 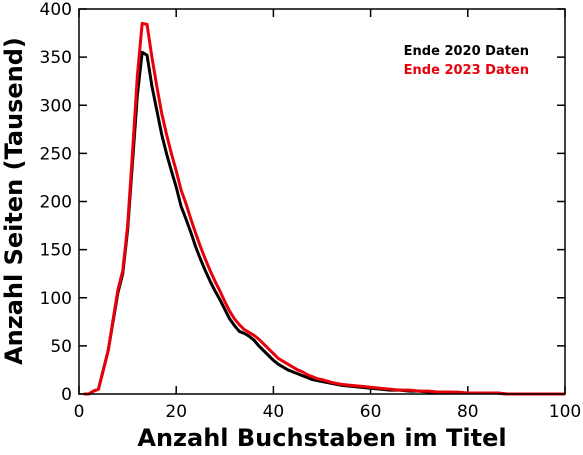 I want to click on y-tick-label: 350, so click(x=56, y=58).